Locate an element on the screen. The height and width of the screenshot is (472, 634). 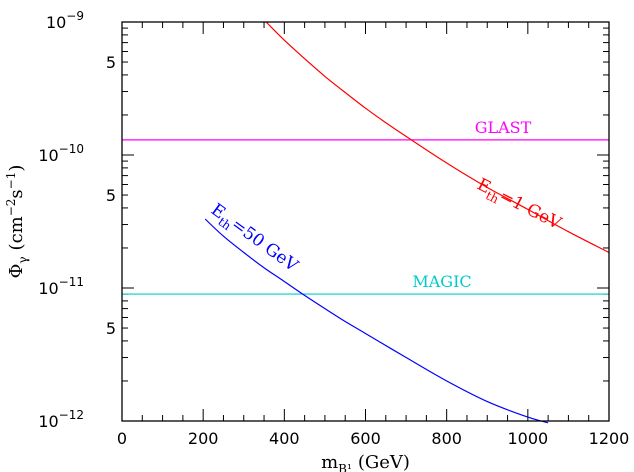
y-axis-title-exp1: −2 is located at coordinates (11, 208).